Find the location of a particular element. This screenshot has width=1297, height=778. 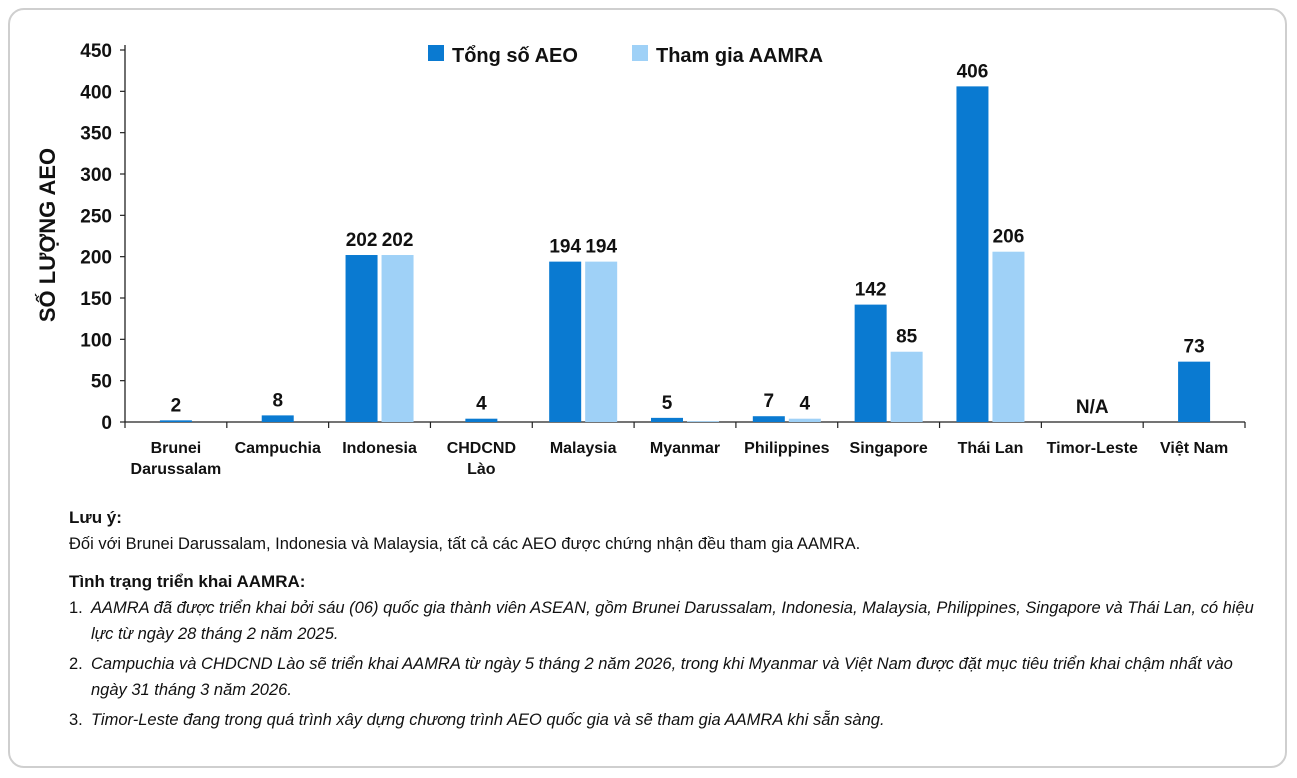

status-item-number: 2. is located at coordinates (76, 664).